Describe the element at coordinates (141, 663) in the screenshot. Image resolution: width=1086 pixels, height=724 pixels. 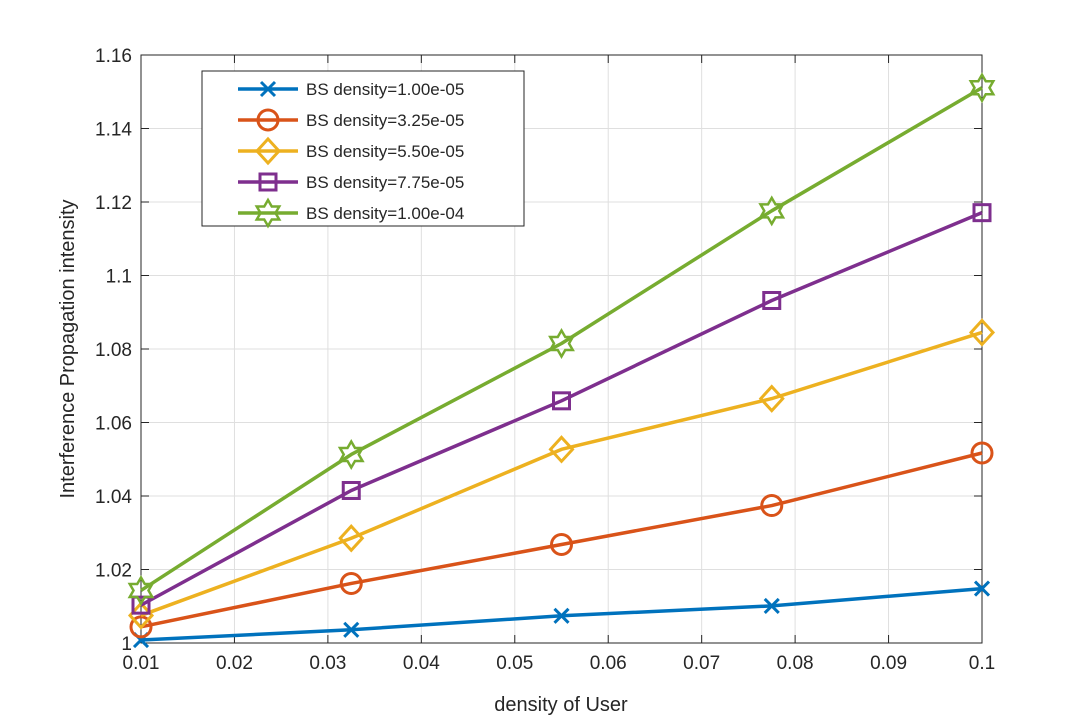
I see `x-tick-label: 0.01` at that location.